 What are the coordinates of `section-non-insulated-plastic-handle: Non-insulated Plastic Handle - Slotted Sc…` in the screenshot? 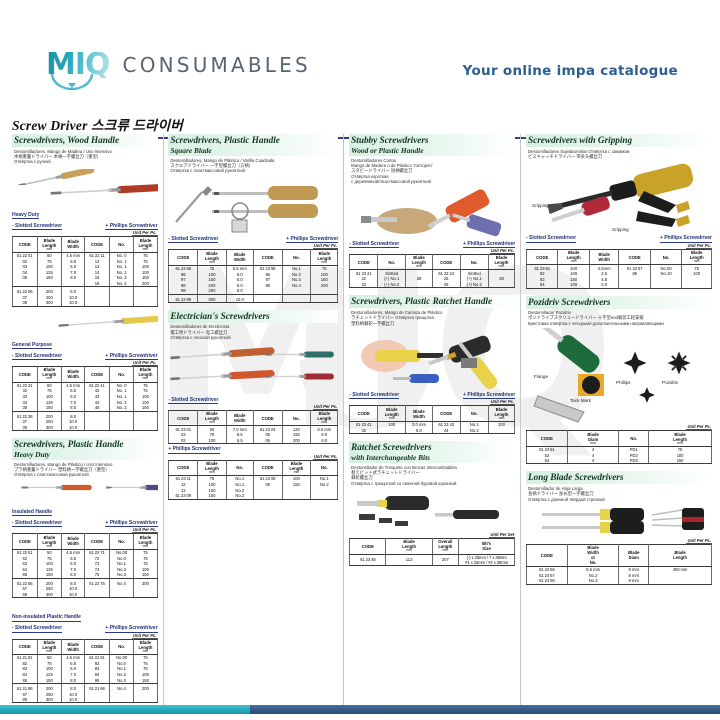 It's located at (85, 654).